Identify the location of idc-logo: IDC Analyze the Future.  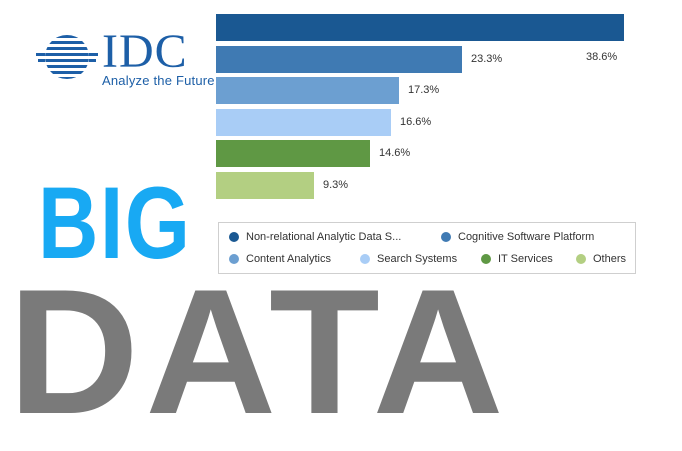
(125, 58).